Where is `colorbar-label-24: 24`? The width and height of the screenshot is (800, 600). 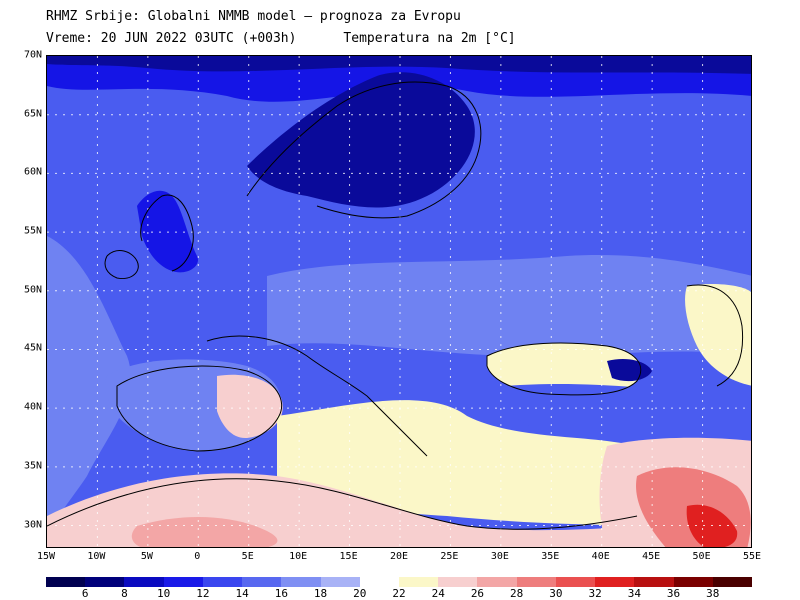 colorbar-label-24: 24 is located at coordinates (438, 593).